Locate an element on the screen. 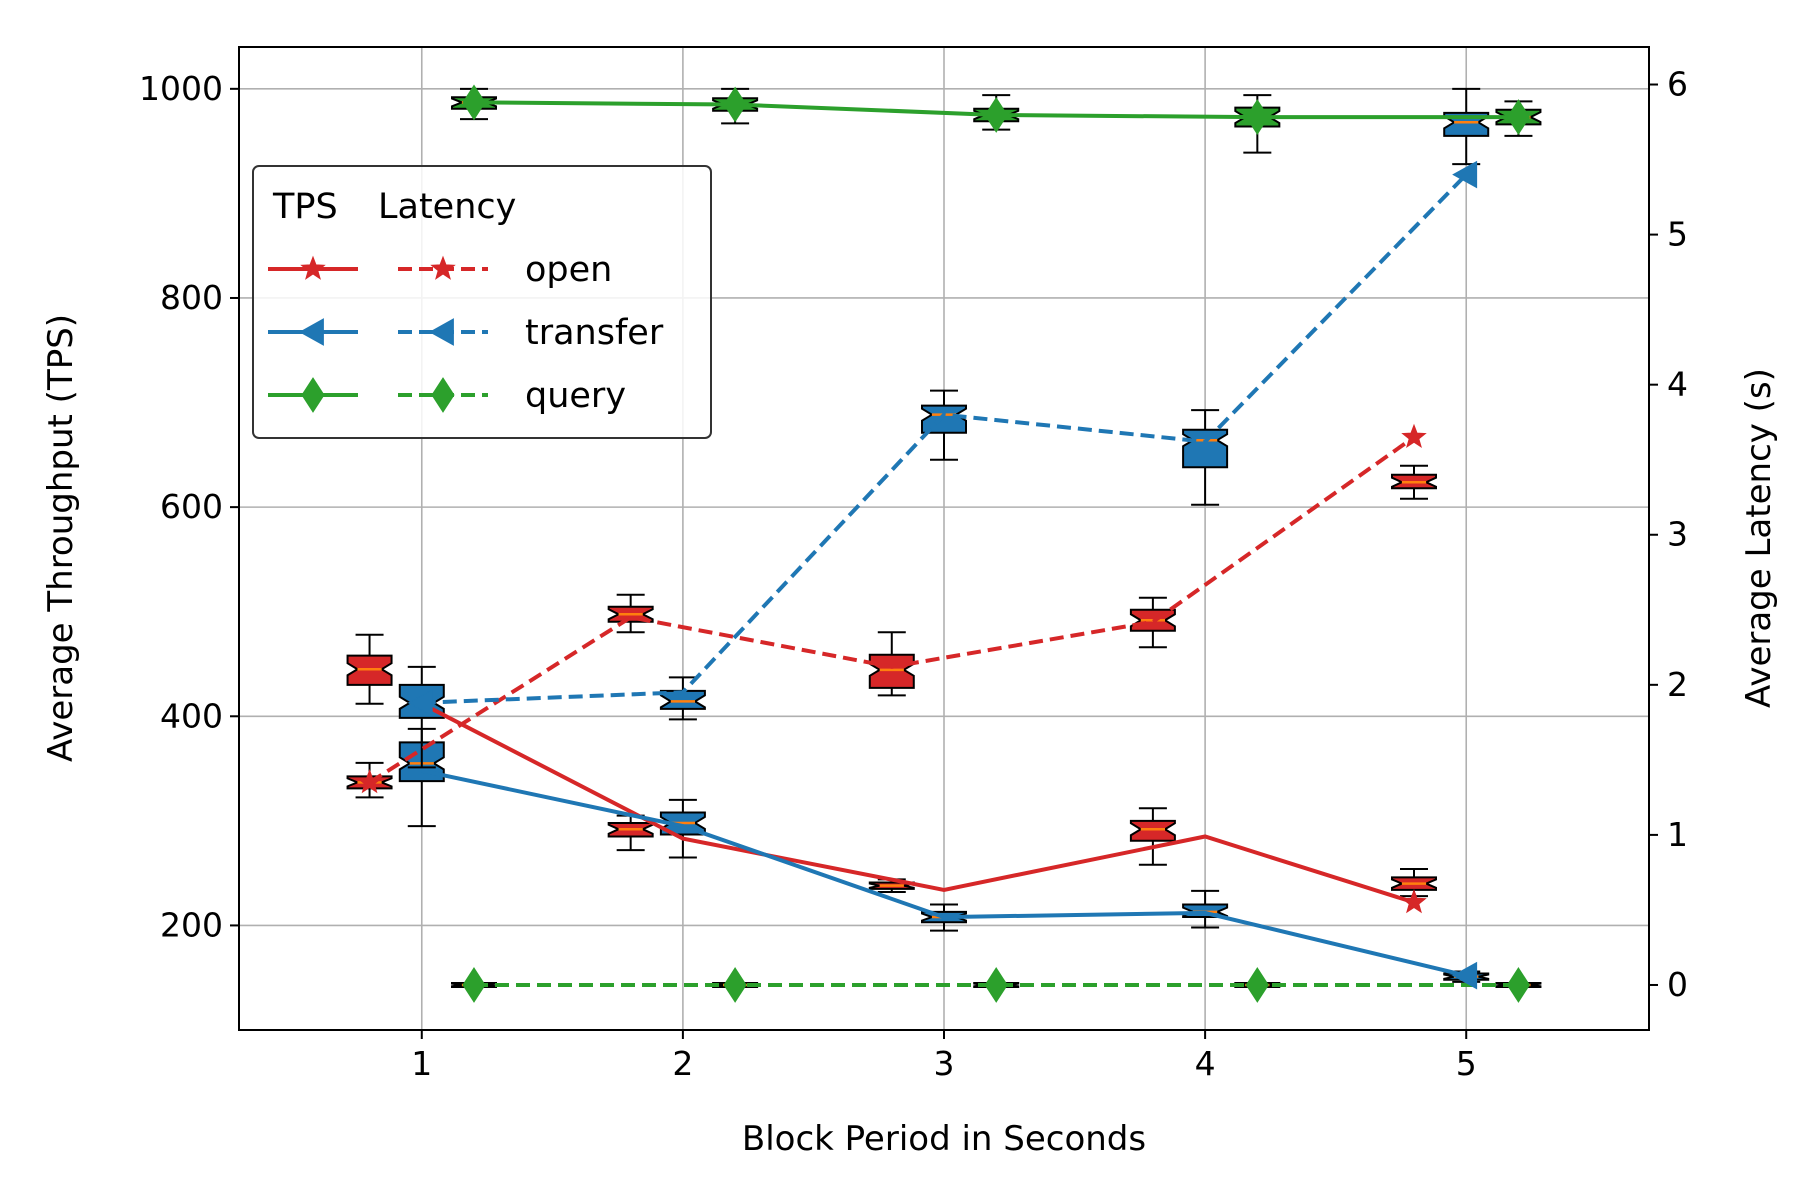 The width and height of the screenshot is (1800, 1200). legend-header-tps: TPS is located at coordinates (305, 207).